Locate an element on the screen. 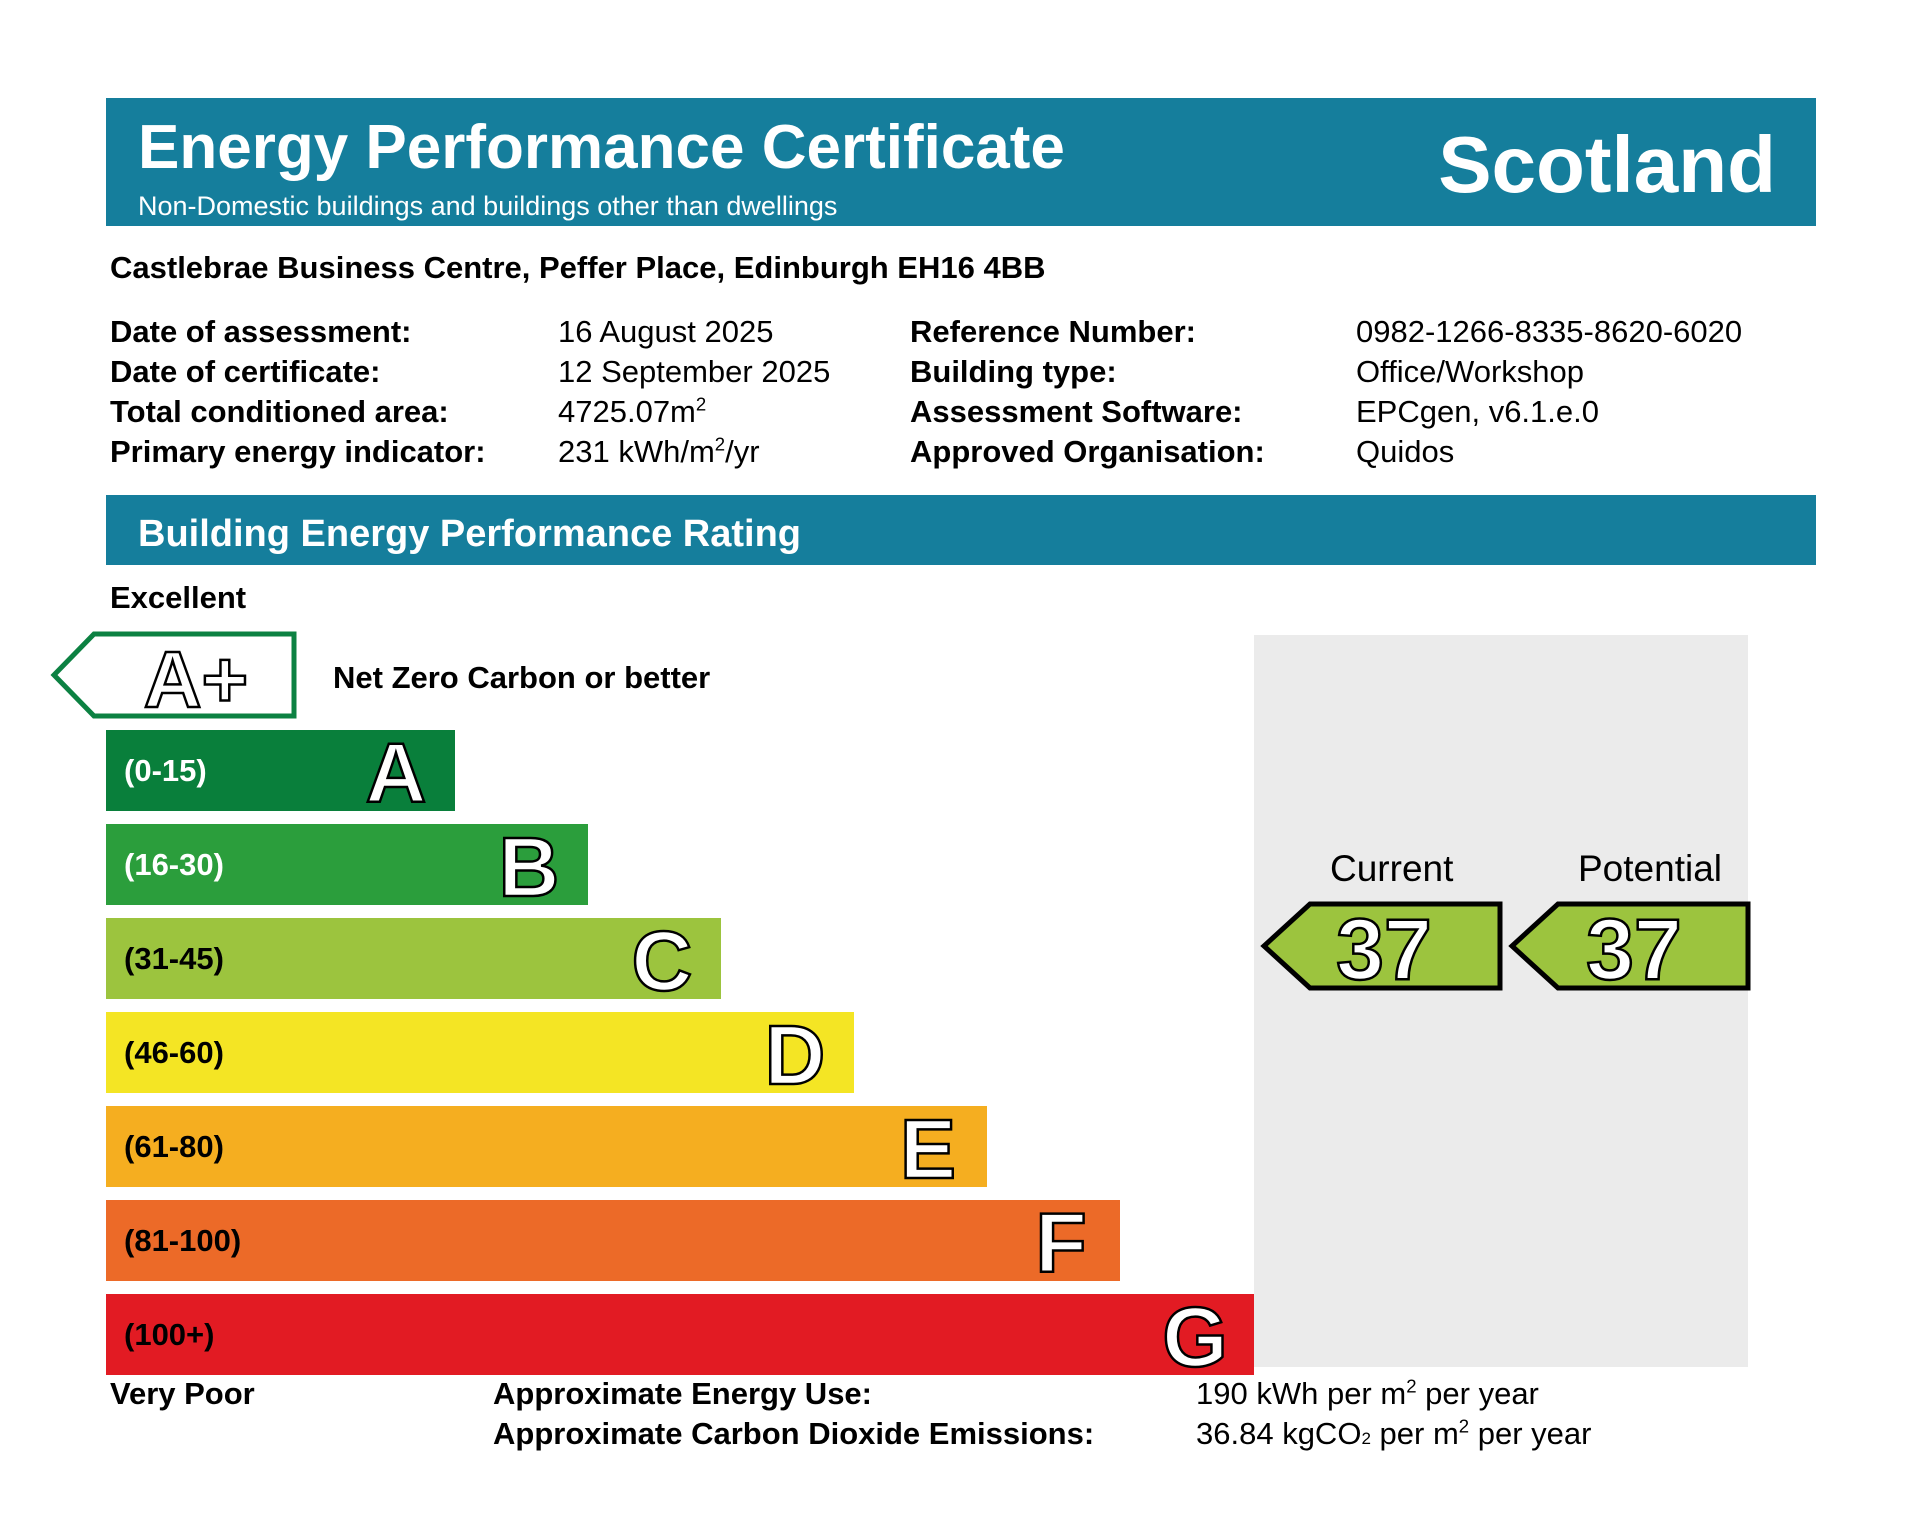  band-letter-svg: G is located at coordinates (1195, 1334).